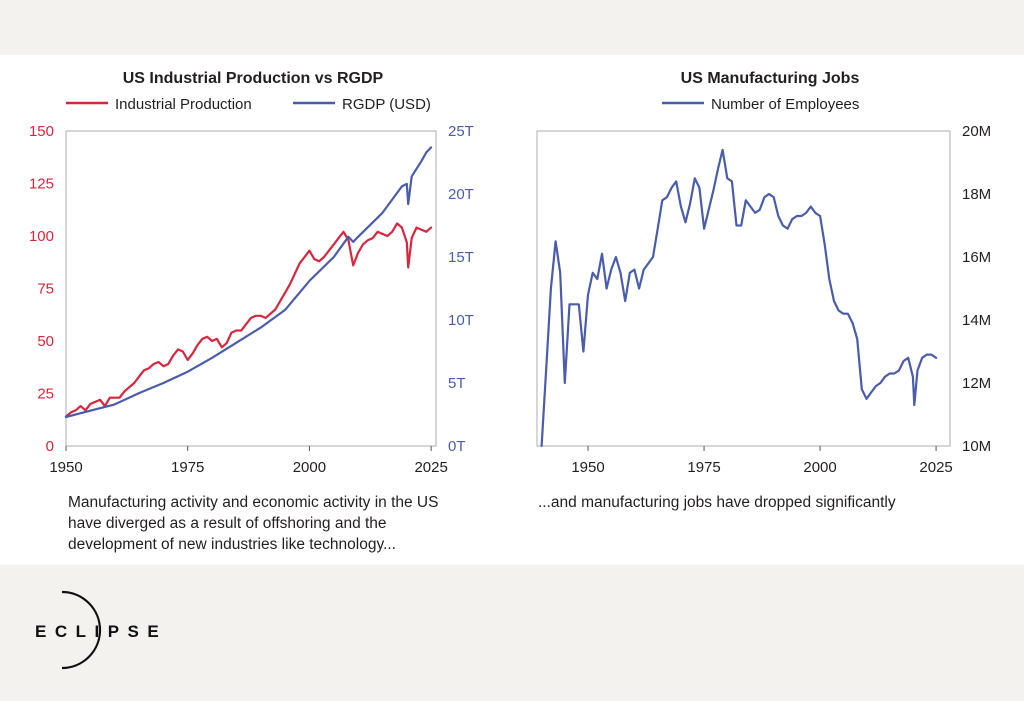 The width and height of the screenshot is (1024, 701). What do you see at coordinates (457, 383) in the screenshot?
I see `chart1-y-right-tick-label: 5T` at bounding box center [457, 383].